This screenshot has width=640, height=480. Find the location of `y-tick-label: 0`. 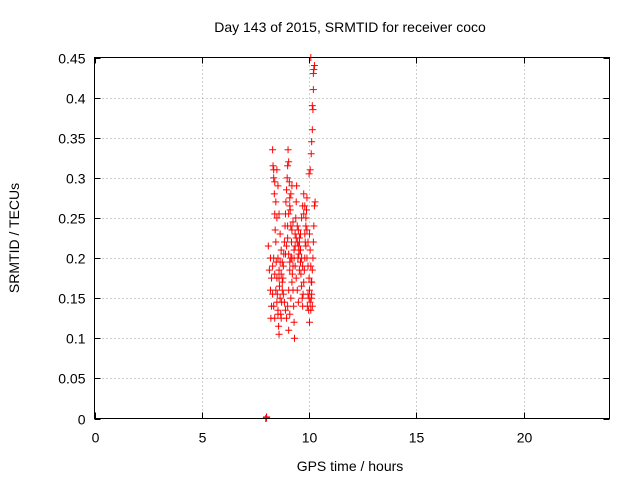

y-tick-label: 0 is located at coordinates (82, 420).